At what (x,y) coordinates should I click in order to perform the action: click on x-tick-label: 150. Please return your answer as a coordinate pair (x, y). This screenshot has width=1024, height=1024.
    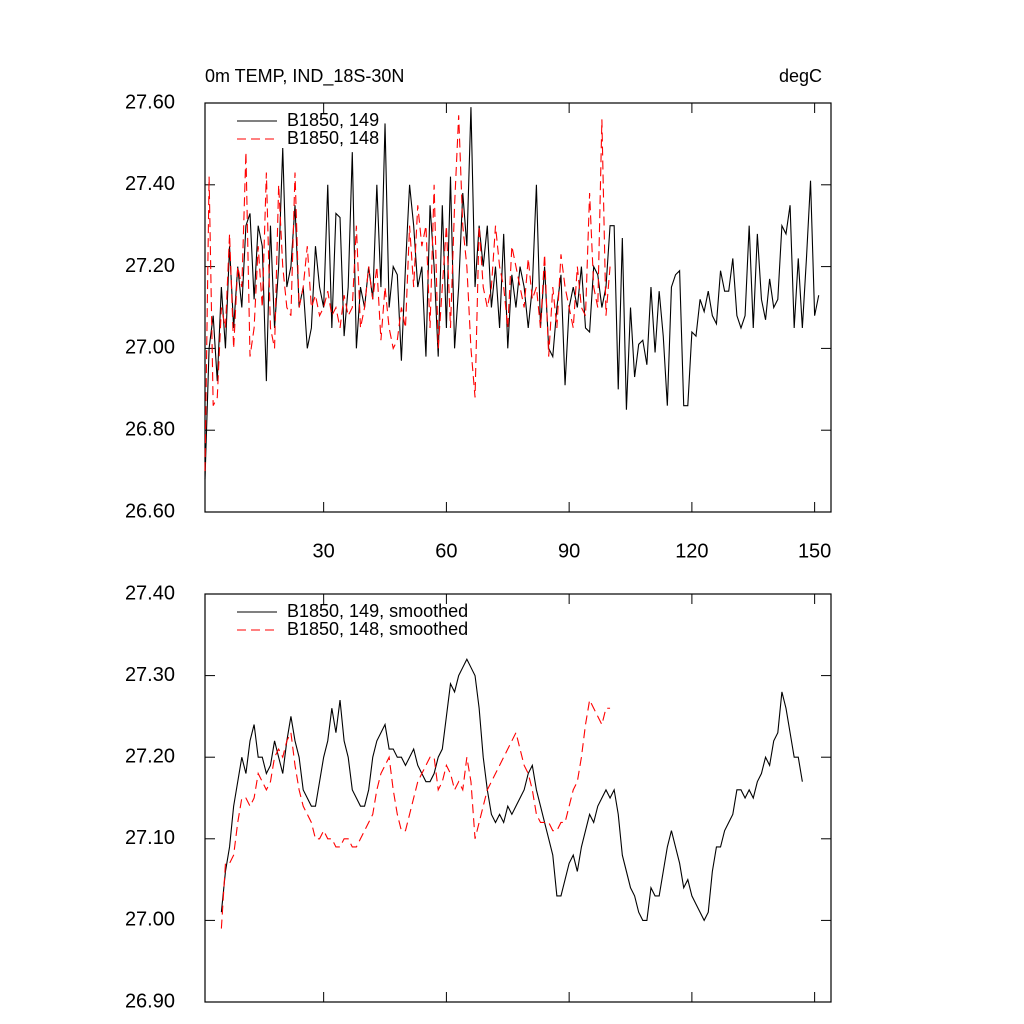
    Looking at the image, I should click on (814, 551).